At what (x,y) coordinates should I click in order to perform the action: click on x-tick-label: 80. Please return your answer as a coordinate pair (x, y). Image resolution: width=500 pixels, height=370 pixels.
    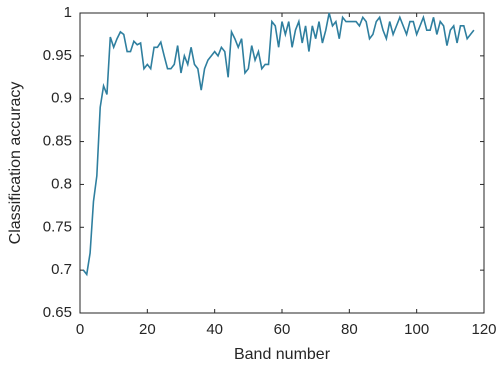
    Looking at the image, I should click on (349, 329).